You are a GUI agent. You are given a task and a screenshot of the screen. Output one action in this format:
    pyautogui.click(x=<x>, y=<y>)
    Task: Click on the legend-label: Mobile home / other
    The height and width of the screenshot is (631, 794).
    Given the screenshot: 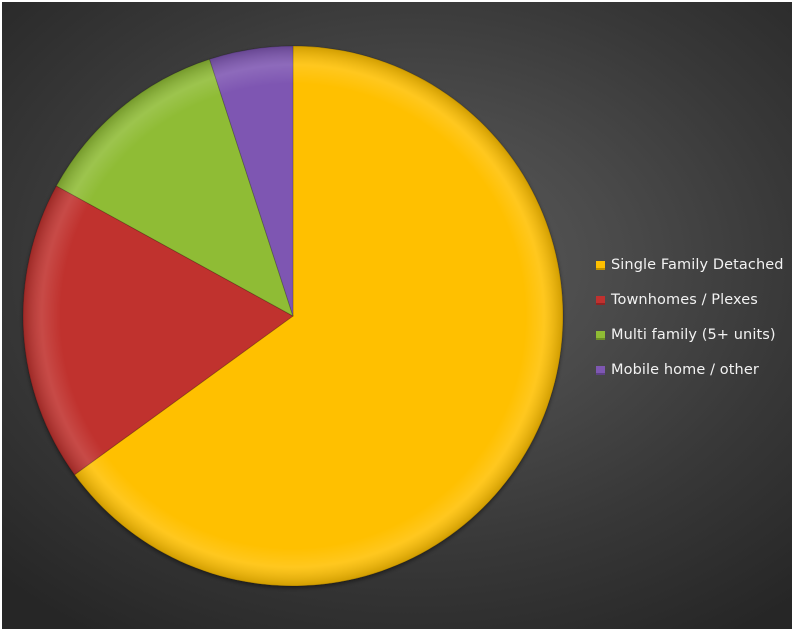 What is the action you would take?
    pyautogui.click(x=685, y=370)
    